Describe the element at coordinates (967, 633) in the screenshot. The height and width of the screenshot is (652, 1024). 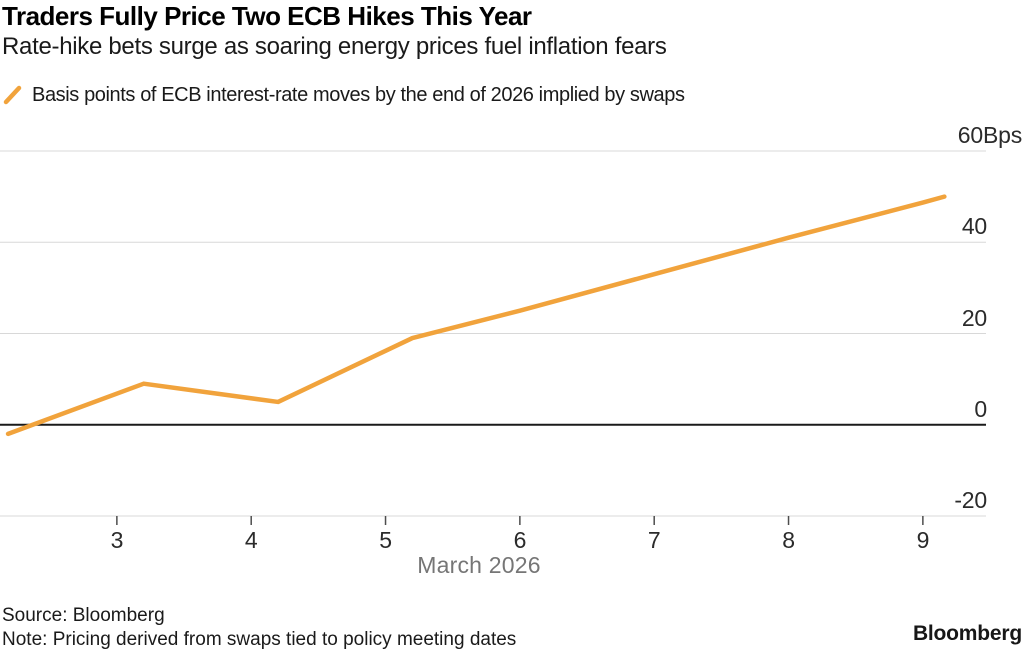
I see `bloomberg-logo: Bloomberg` at that location.